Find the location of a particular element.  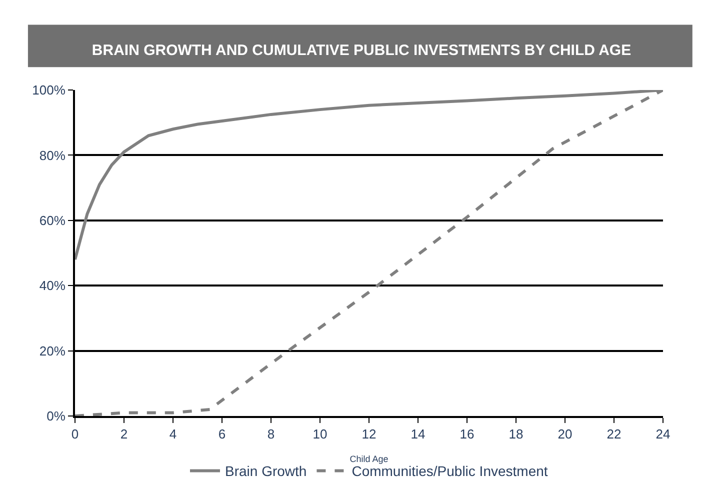

y-tick-label: 20% is located at coordinates (52, 350).